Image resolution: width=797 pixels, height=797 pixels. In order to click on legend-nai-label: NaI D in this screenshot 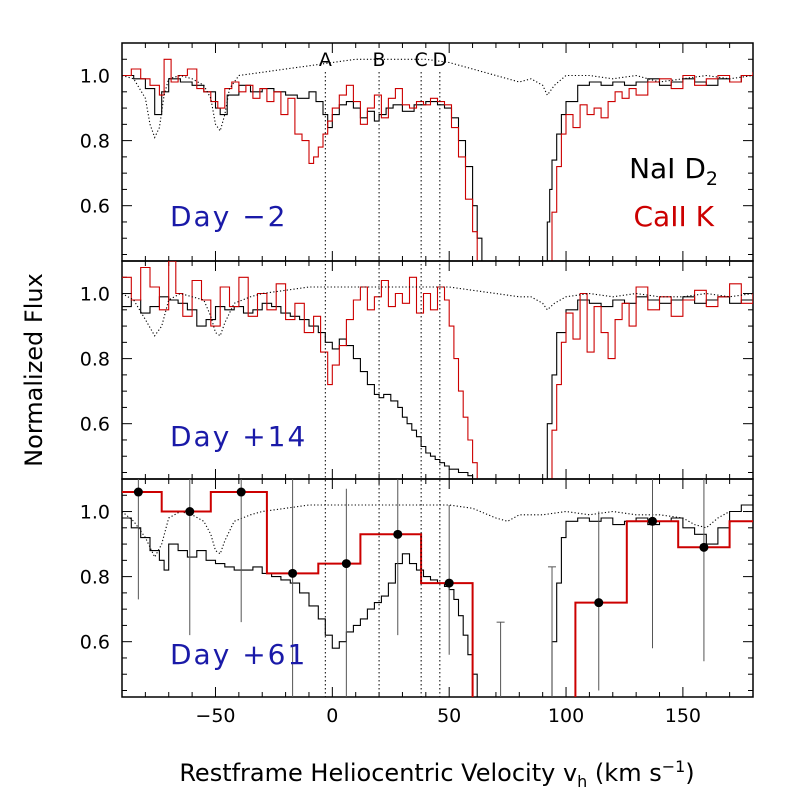, I will do `click(667, 168)`.